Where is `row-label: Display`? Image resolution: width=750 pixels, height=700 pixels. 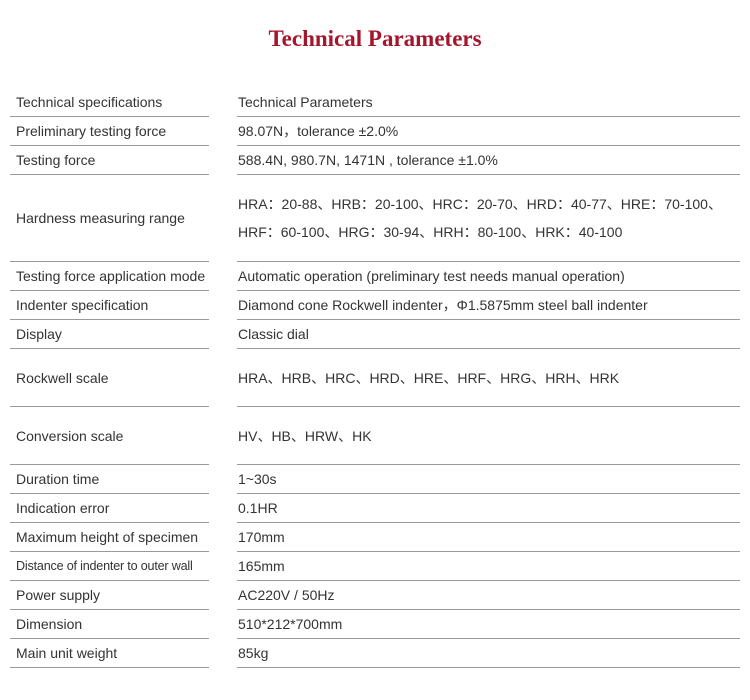 row-label: Display is located at coordinates (109, 334).